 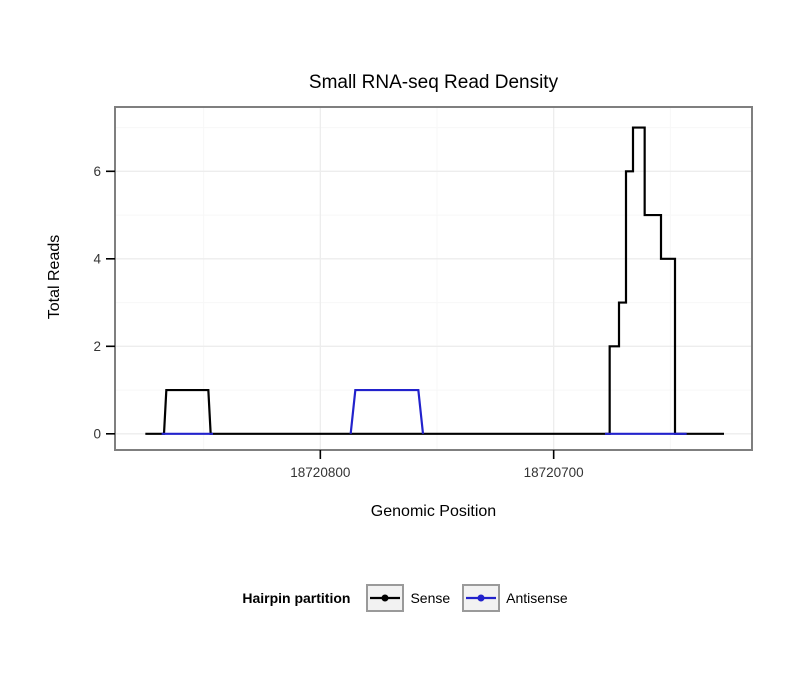 What do you see at coordinates (320, 472) in the screenshot?
I see `svg-text: 18720800` at bounding box center [320, 472].